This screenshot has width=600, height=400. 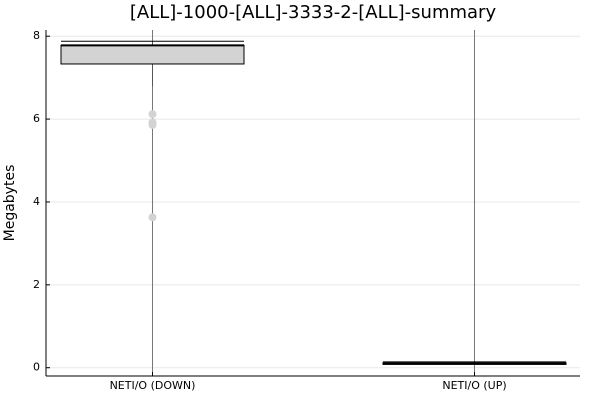 What do you see at coordinates (153, 385) in the screenshot?
I see `x-tick-label: NETI/O (DOWN)` at bounding box center [153, 385].